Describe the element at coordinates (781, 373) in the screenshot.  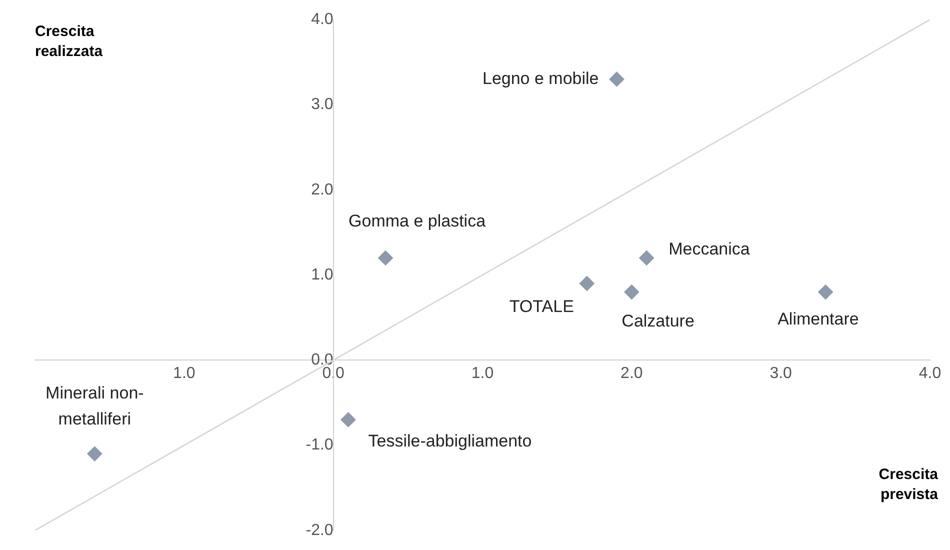
I see `x-tick-label: 3.0` at that location.